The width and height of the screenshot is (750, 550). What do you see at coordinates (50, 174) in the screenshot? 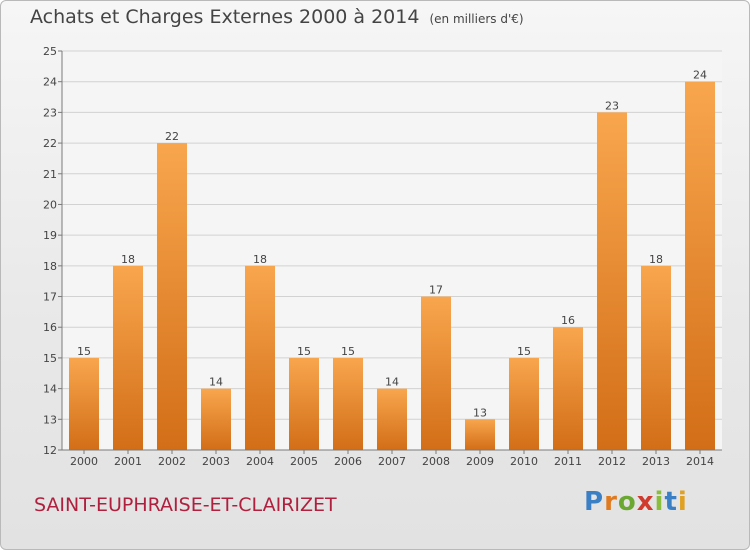
I see `y-tick-label: 21` at bounding box center [50, 174].